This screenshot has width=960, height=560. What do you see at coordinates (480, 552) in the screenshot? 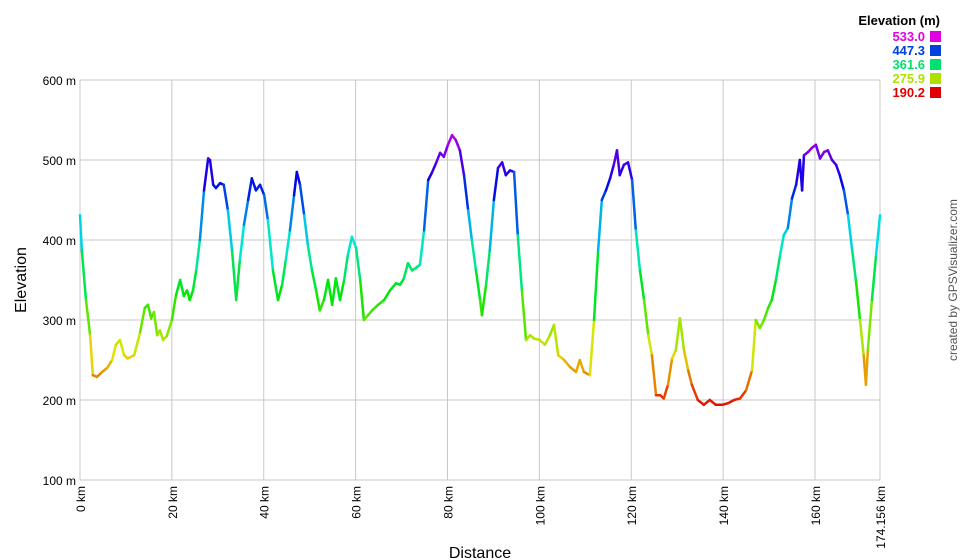
I see `x-axis-label: Distance` at bounding box center [480, 552].